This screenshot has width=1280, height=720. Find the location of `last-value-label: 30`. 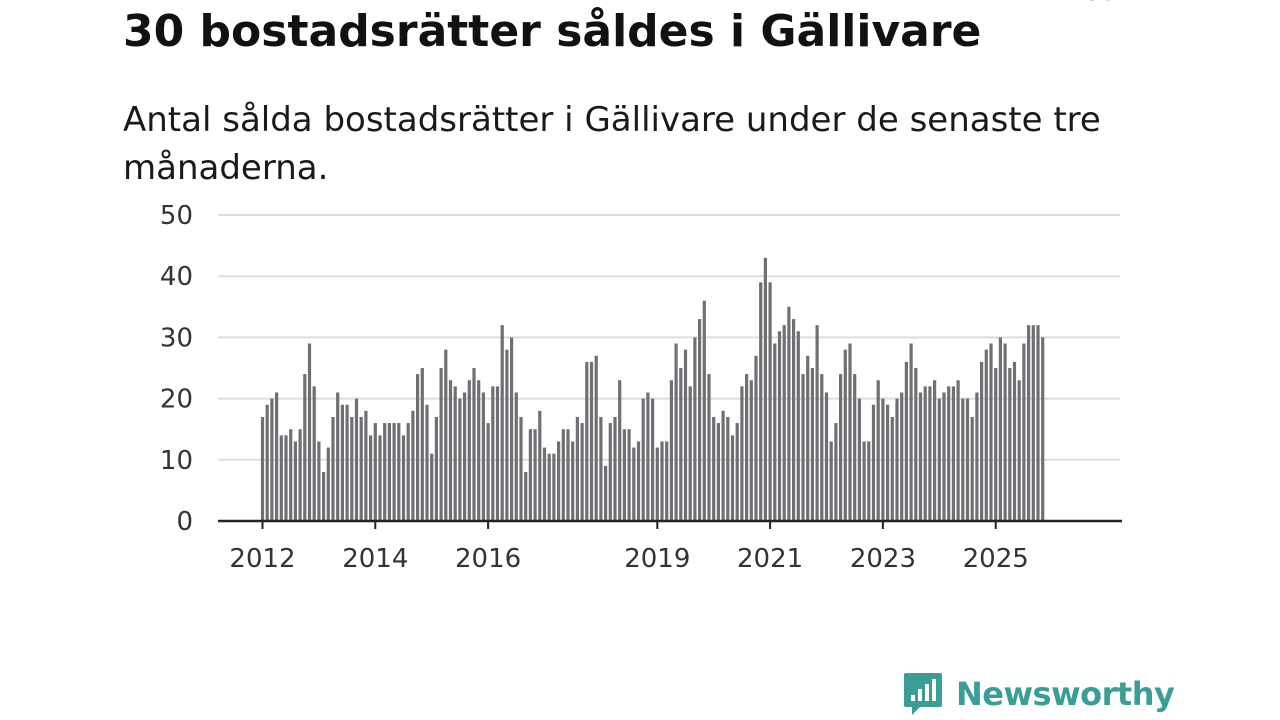

last-value-label: 30 is located at coordinates (1100, 3).